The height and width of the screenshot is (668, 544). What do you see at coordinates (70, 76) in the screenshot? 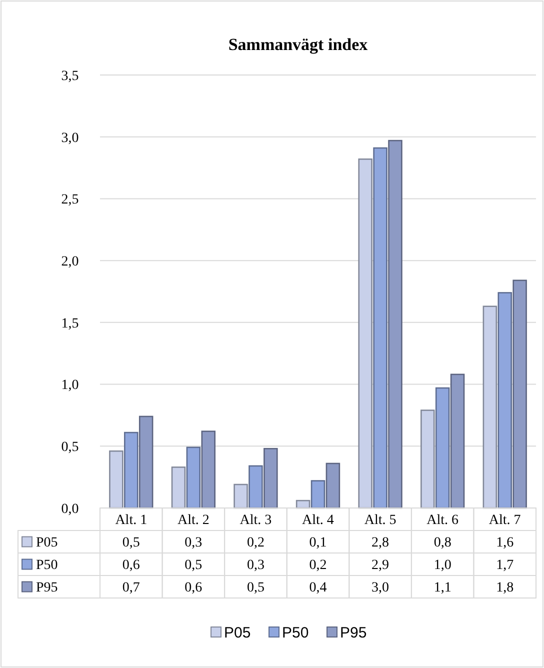
I see `y-tick-label: 3,5` at bounding box center [70, 76].